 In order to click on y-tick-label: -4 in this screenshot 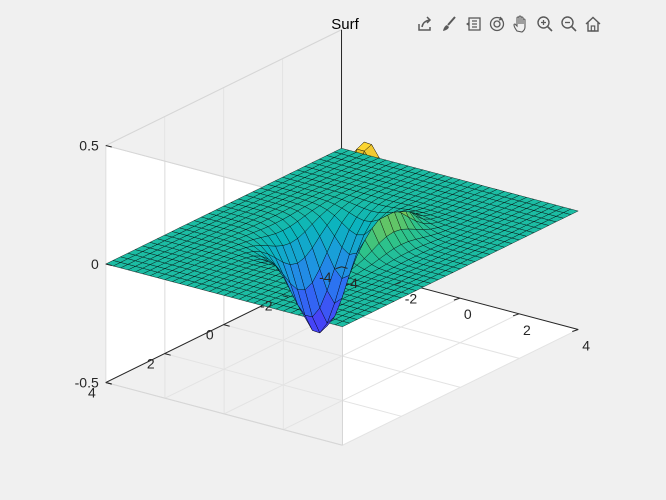, I will do `click(325, 277)`.